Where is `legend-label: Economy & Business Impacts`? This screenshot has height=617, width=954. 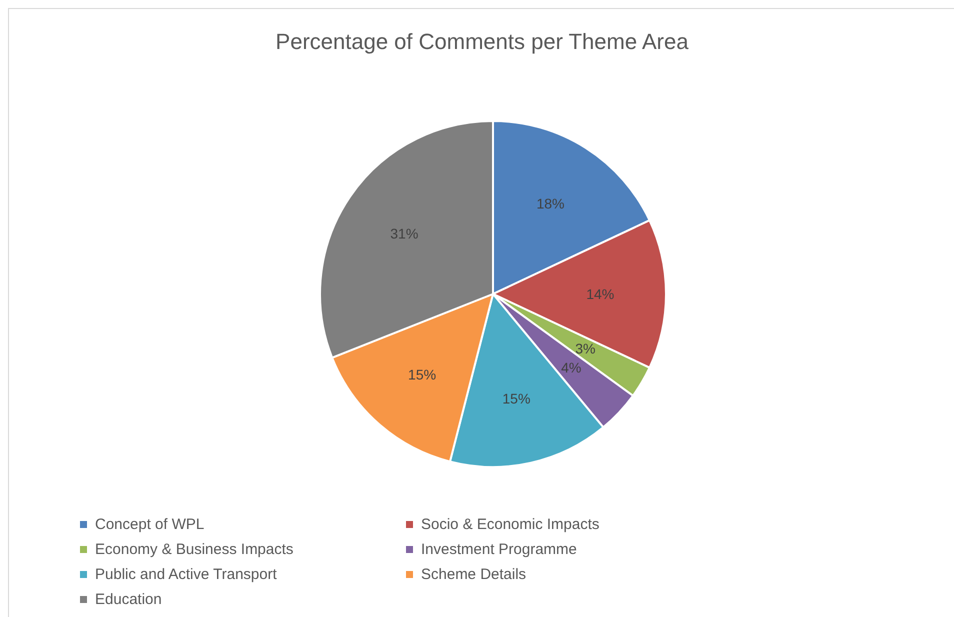 legend-label: Economy & Business Impacts is located at coordinates (194, 549).